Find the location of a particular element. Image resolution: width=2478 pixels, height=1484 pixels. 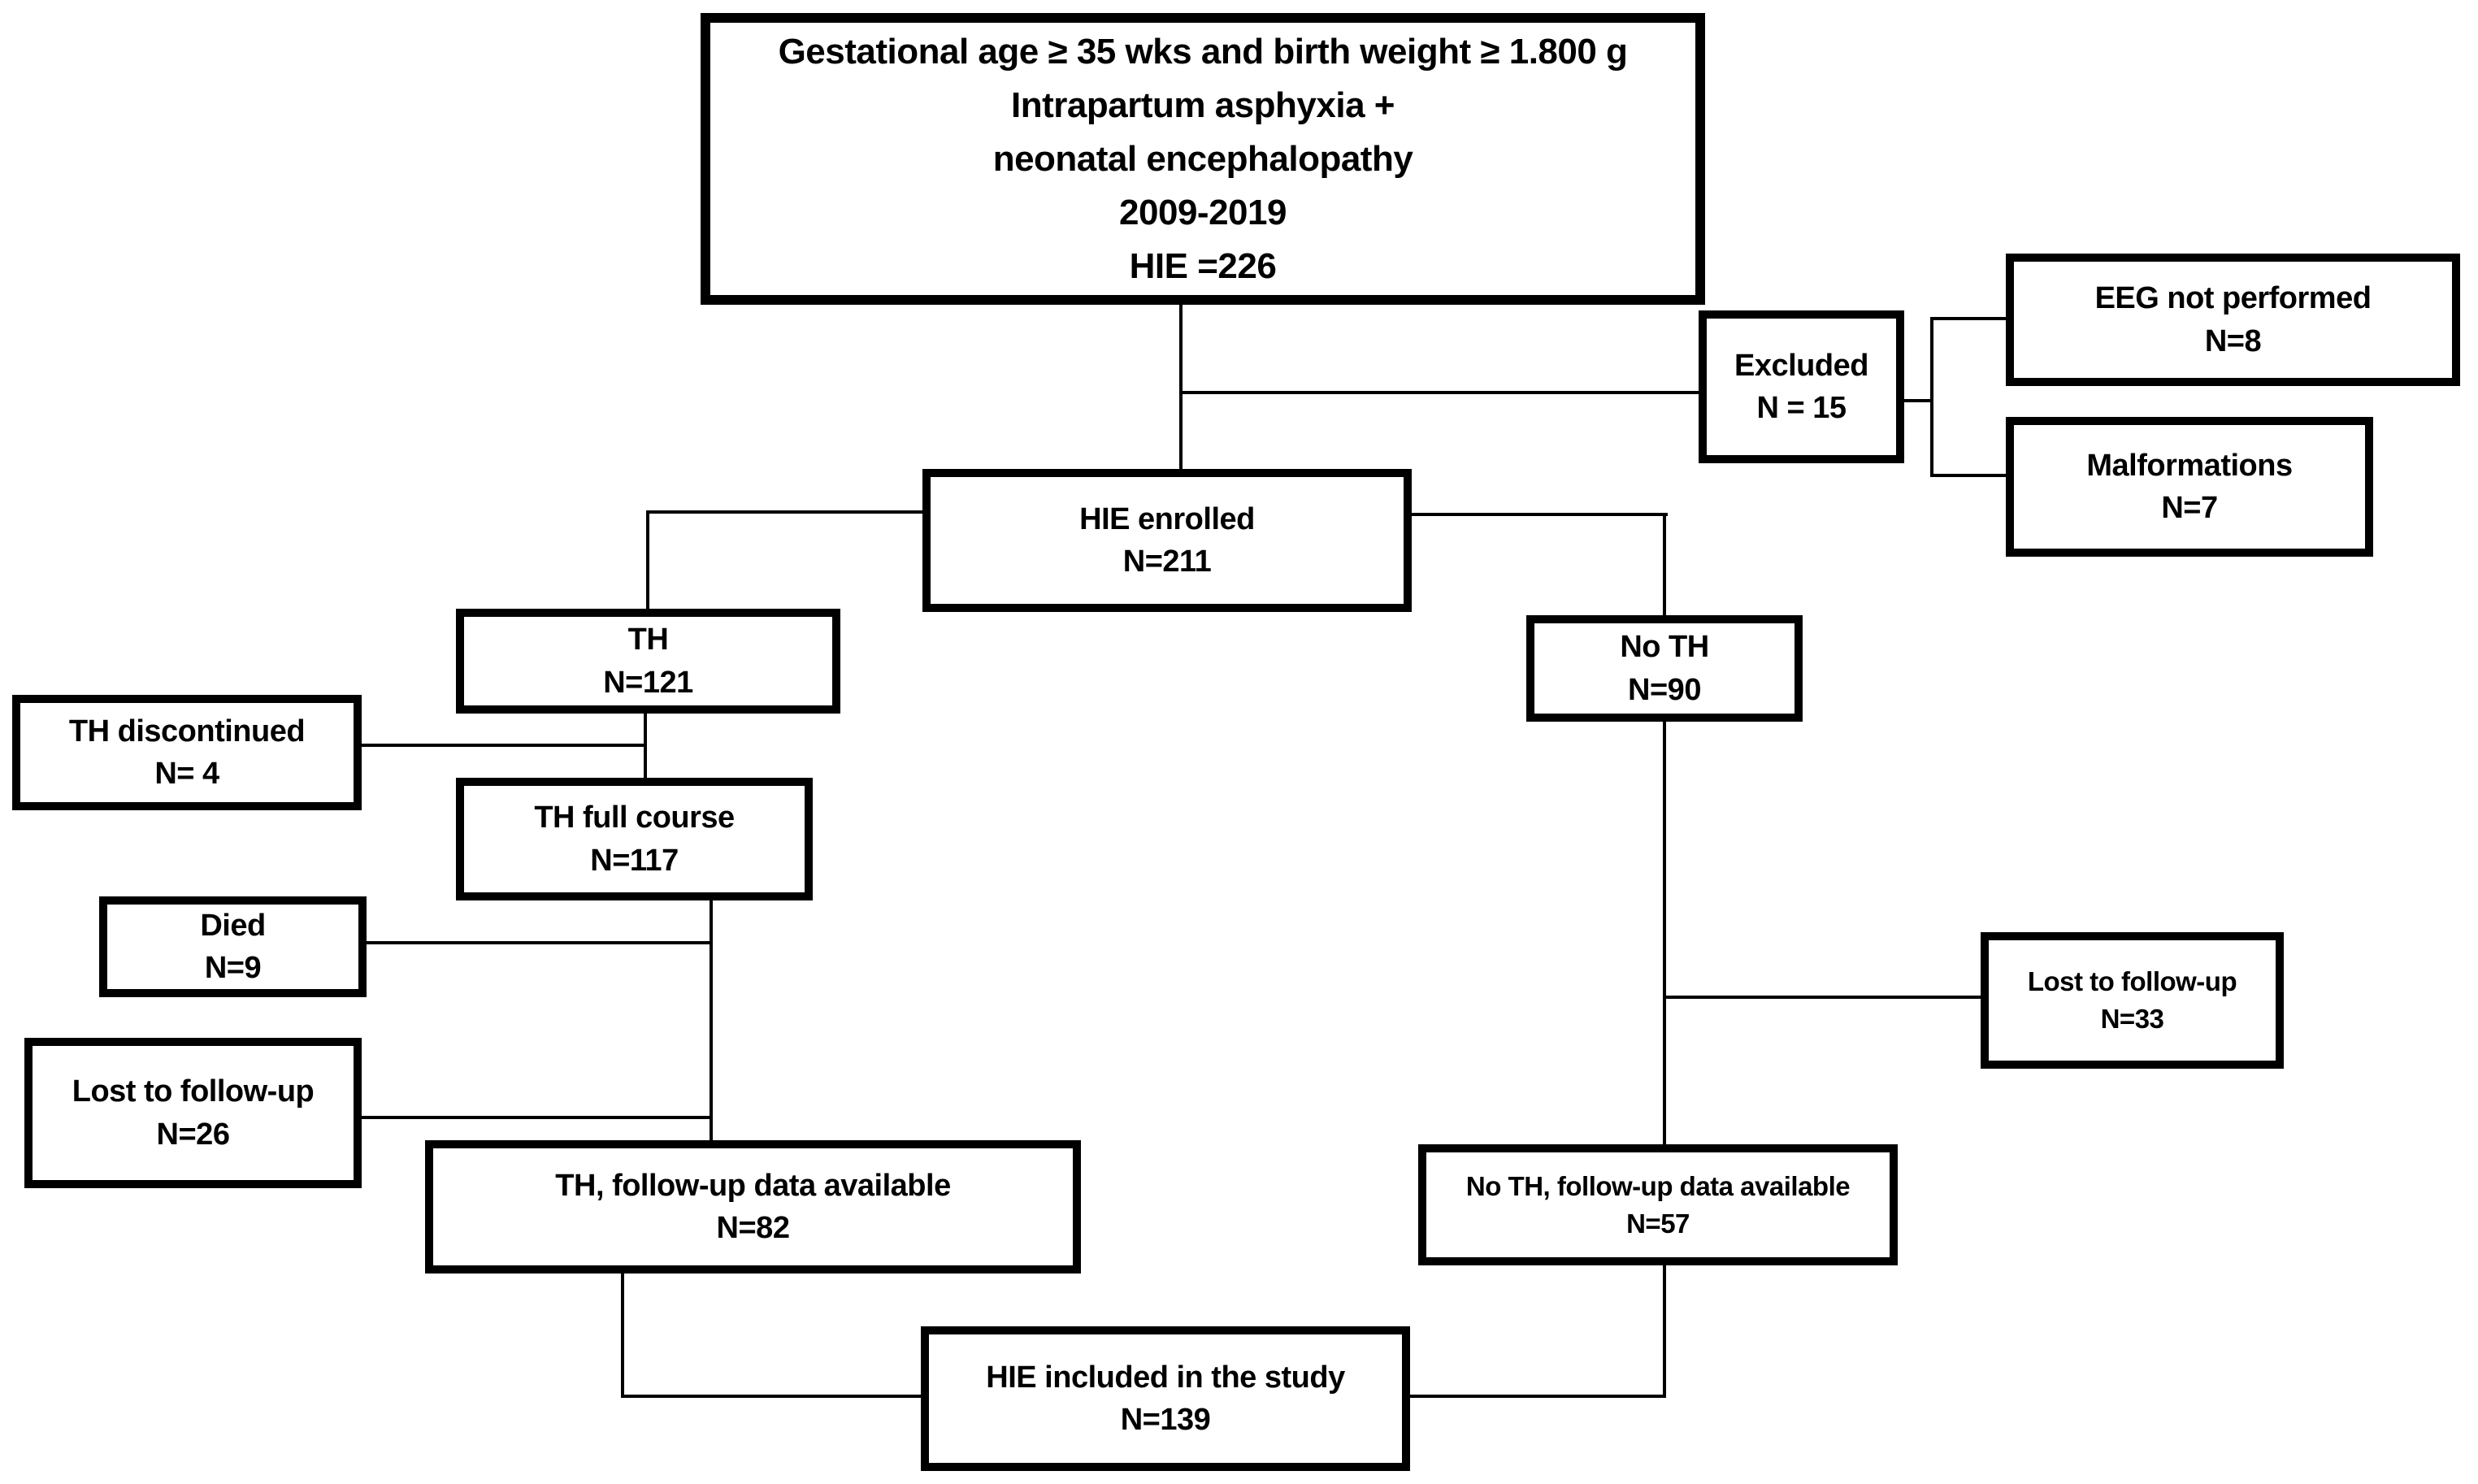

connector-th-followup-down is located at coordinates (623, 1335).